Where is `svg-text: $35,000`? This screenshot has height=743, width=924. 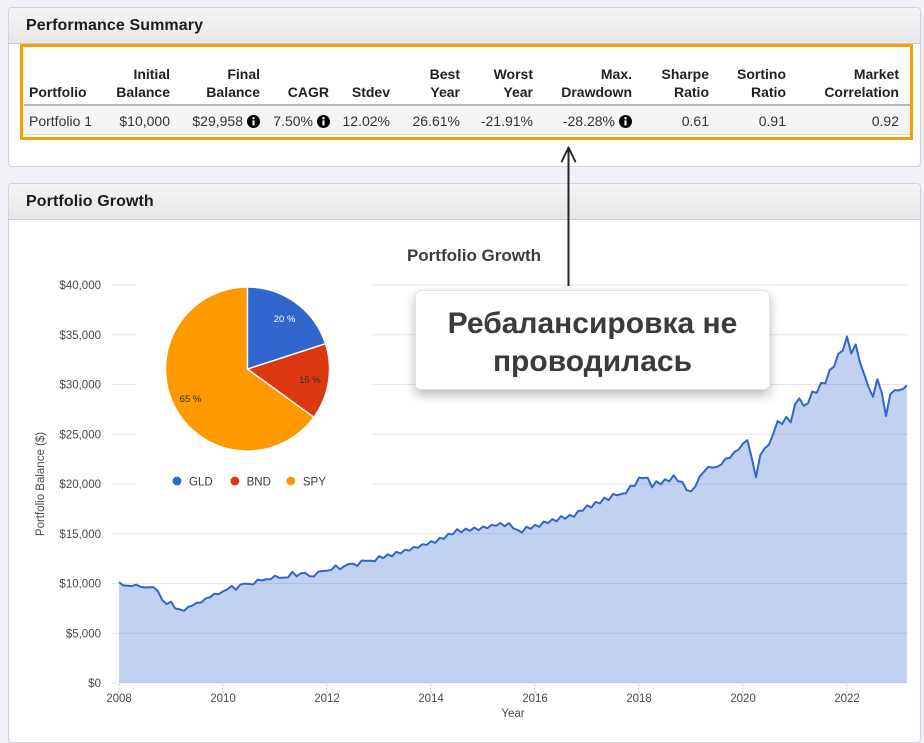
svg-text: $35,000 is located at coordinates (80, 336).